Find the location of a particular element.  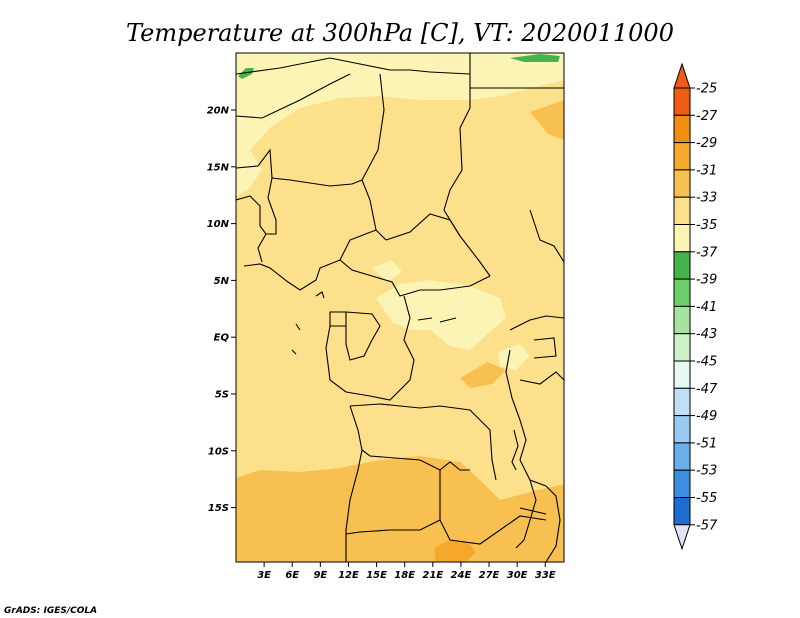

cool-band-north is located at coordinates (400, 106).